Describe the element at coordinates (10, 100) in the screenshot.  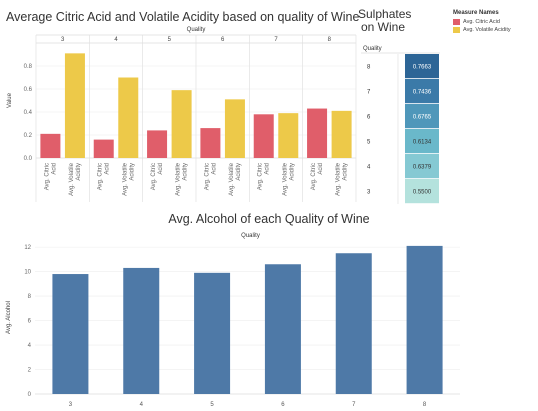
I see `chart1-ylabel: Value` at that location.